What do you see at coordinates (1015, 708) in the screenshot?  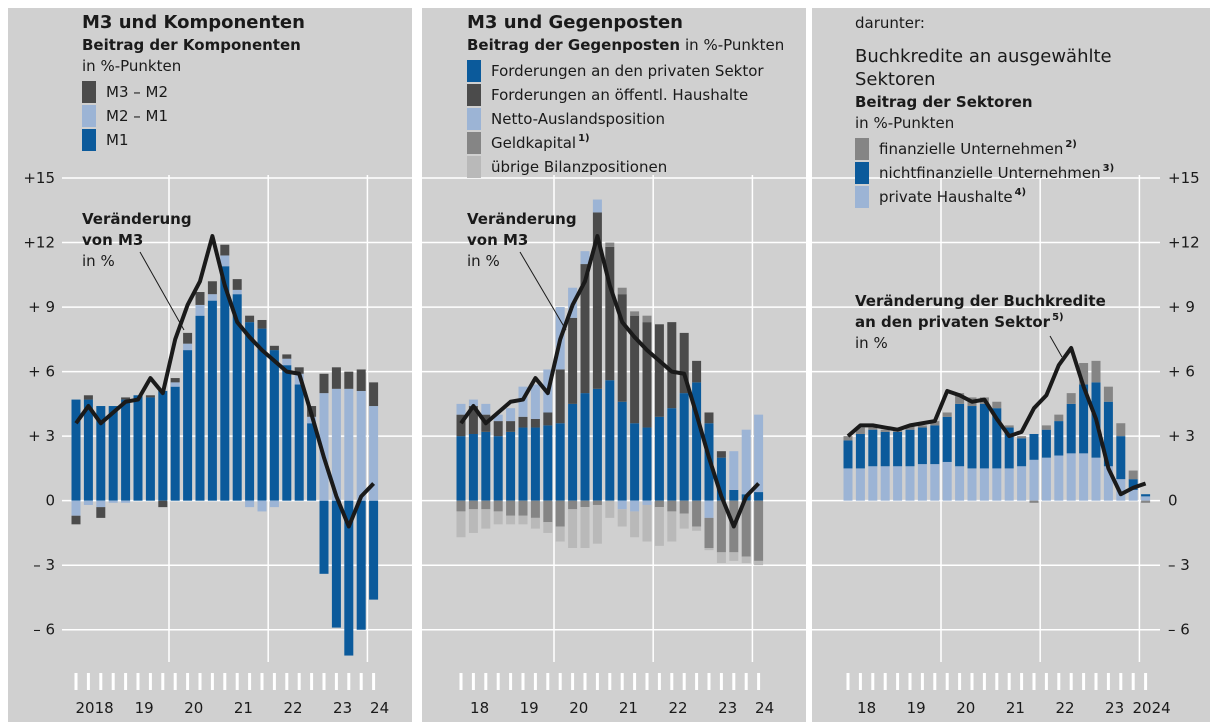 I see `x-tick-label: 21` at bounding box center [1015, 708].